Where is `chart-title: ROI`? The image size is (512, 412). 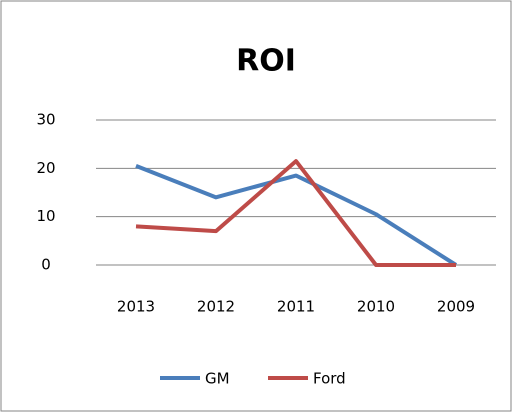 chart-title: ROI is located at coordinates (266, 61).